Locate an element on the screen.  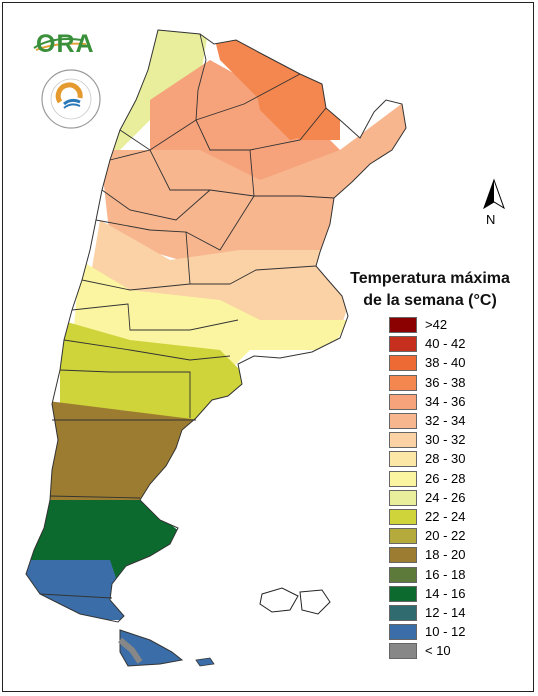
legend-label: 32 - 34 is located at coordinates (445, 420).